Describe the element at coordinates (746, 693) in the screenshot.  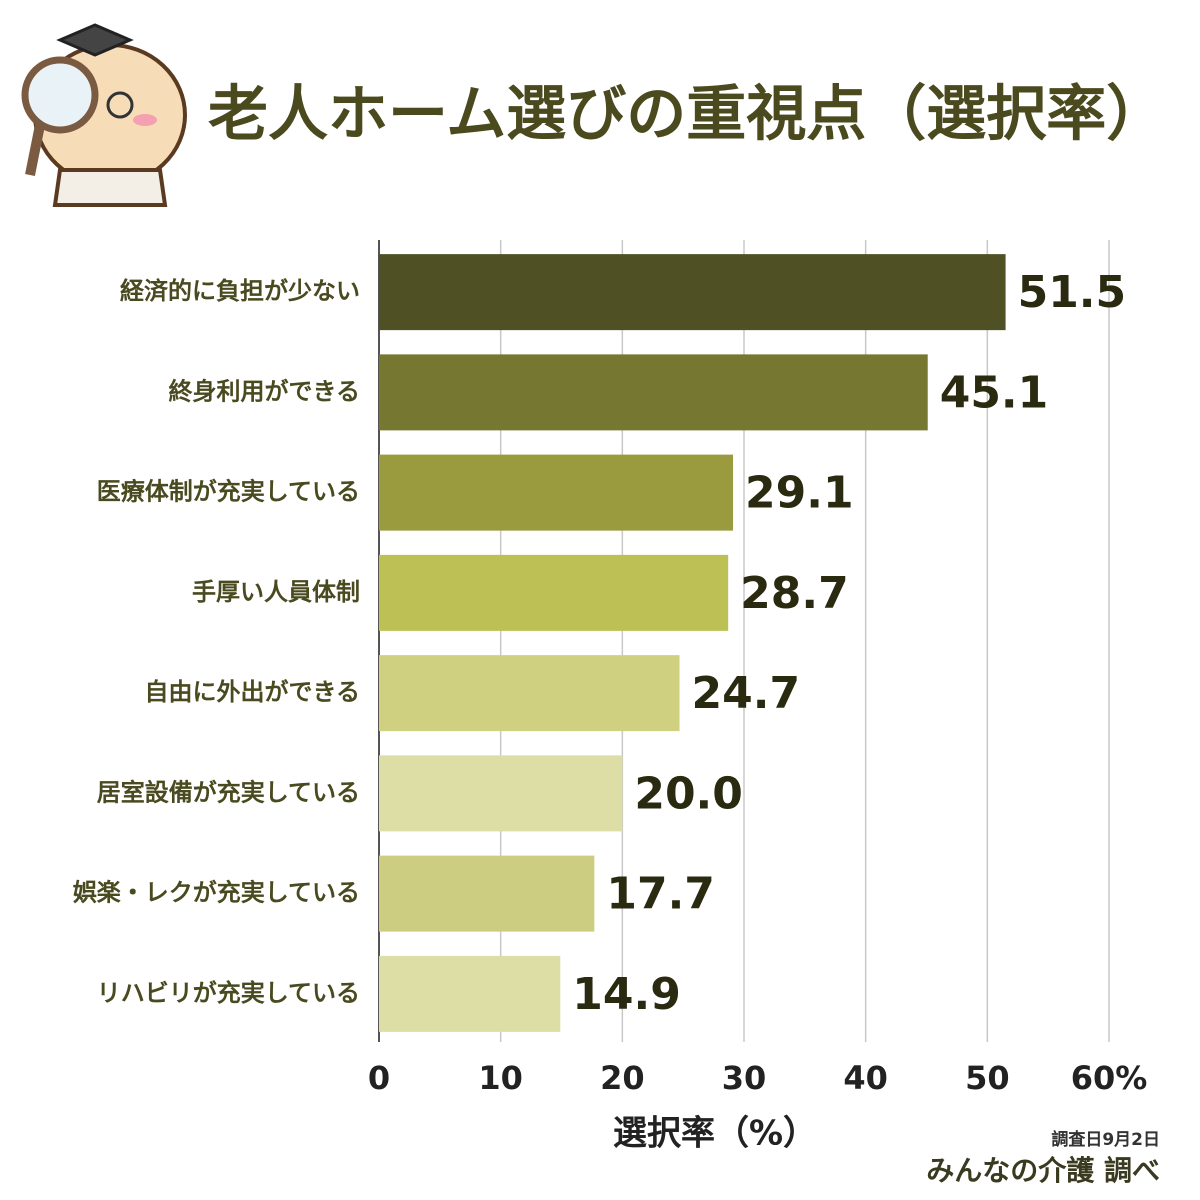
I see `value-label: 24.7` at that location.